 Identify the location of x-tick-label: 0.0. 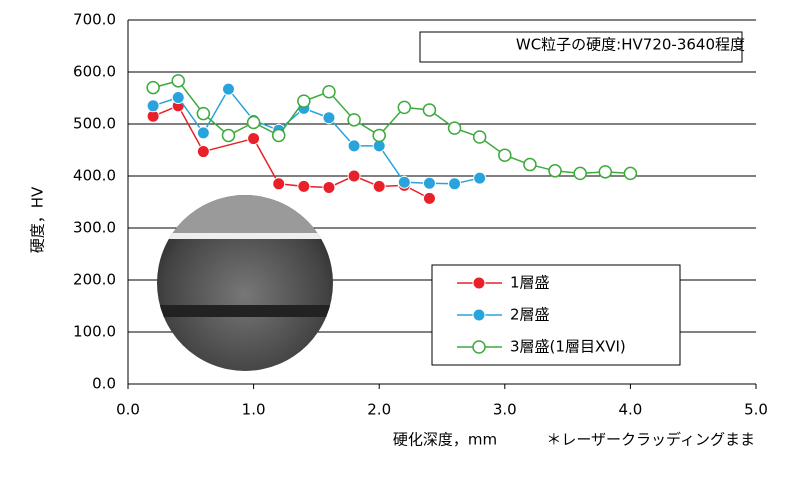
(128, 410).